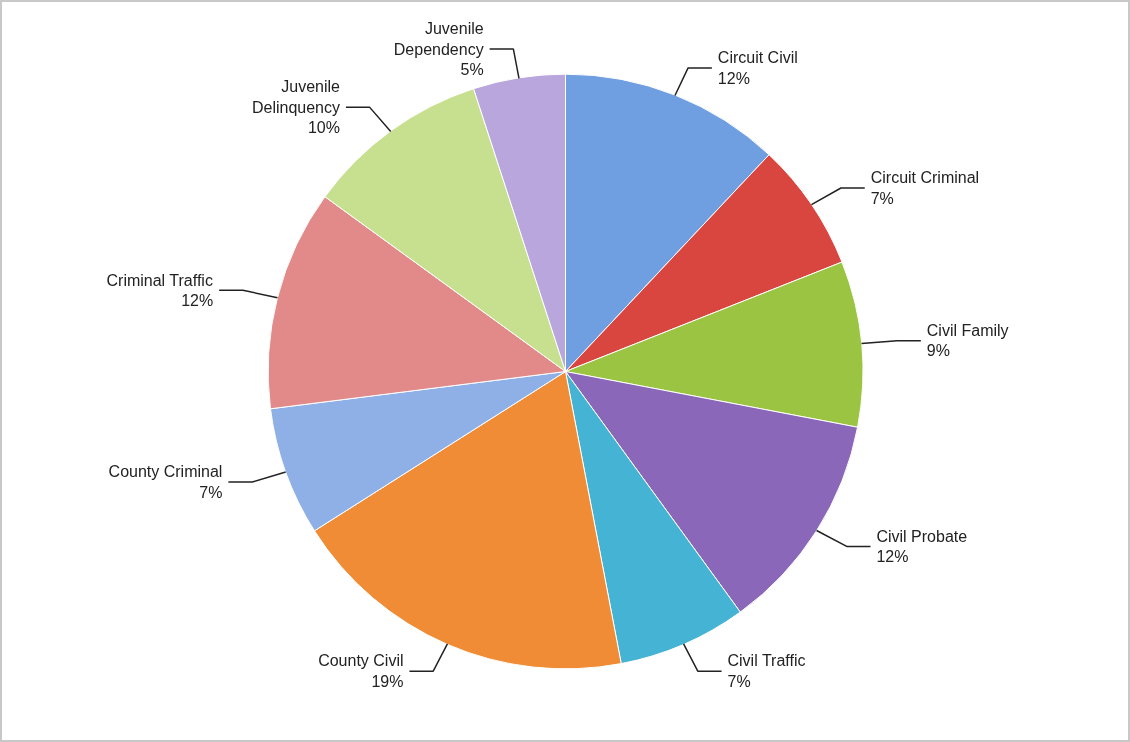  What do you see at coordinates (757, 58) in the screenshot?
I see `slice-label: Circuit Civil` at bounding box center [757, 58].